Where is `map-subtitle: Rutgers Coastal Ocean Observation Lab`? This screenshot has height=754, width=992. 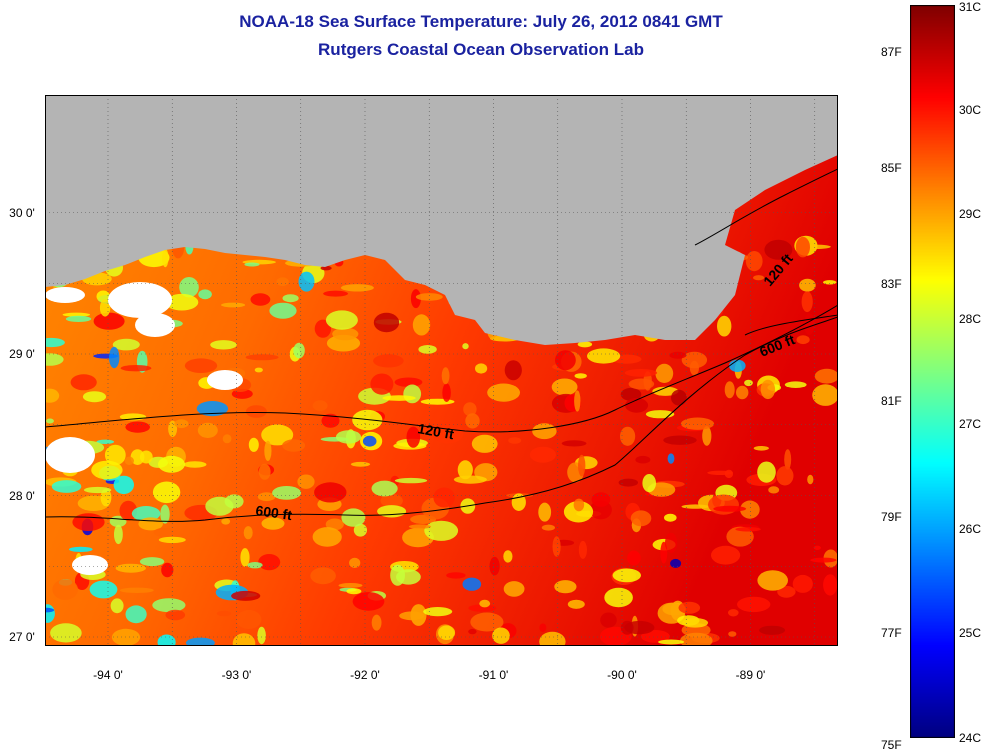 map-subtitle: Rutgers Coastal Ocean Observation Lab is located at coordinates (481, 49).